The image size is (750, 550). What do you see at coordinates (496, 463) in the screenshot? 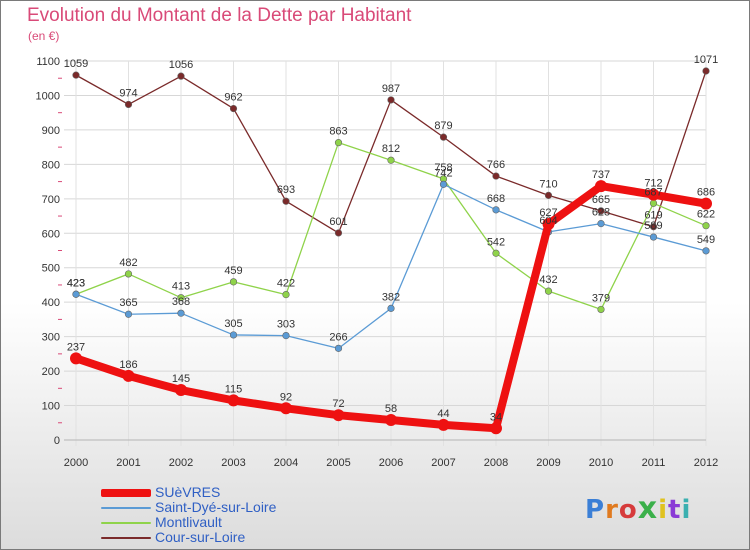
I see `x-tick-label: 2008` at bounding box center [496, 463].